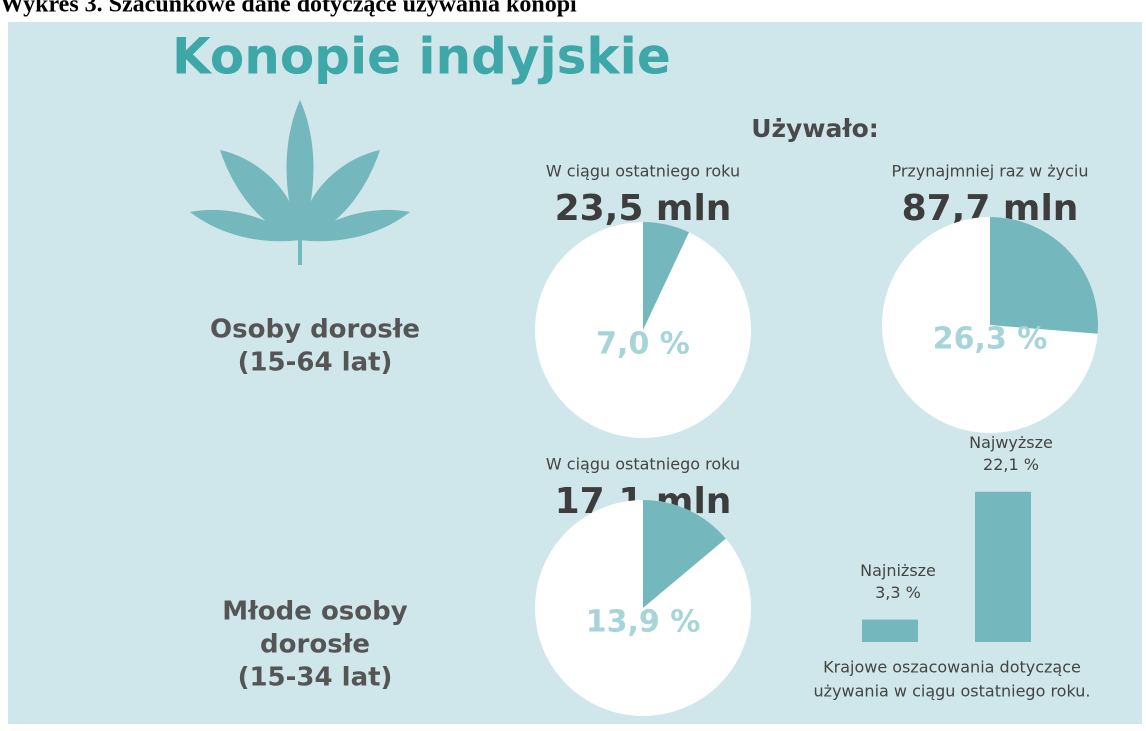  What do you see at coordinates (815, 128) in the screenshot?
I see `used-label: Używało:` at bounding box center [815, 128].